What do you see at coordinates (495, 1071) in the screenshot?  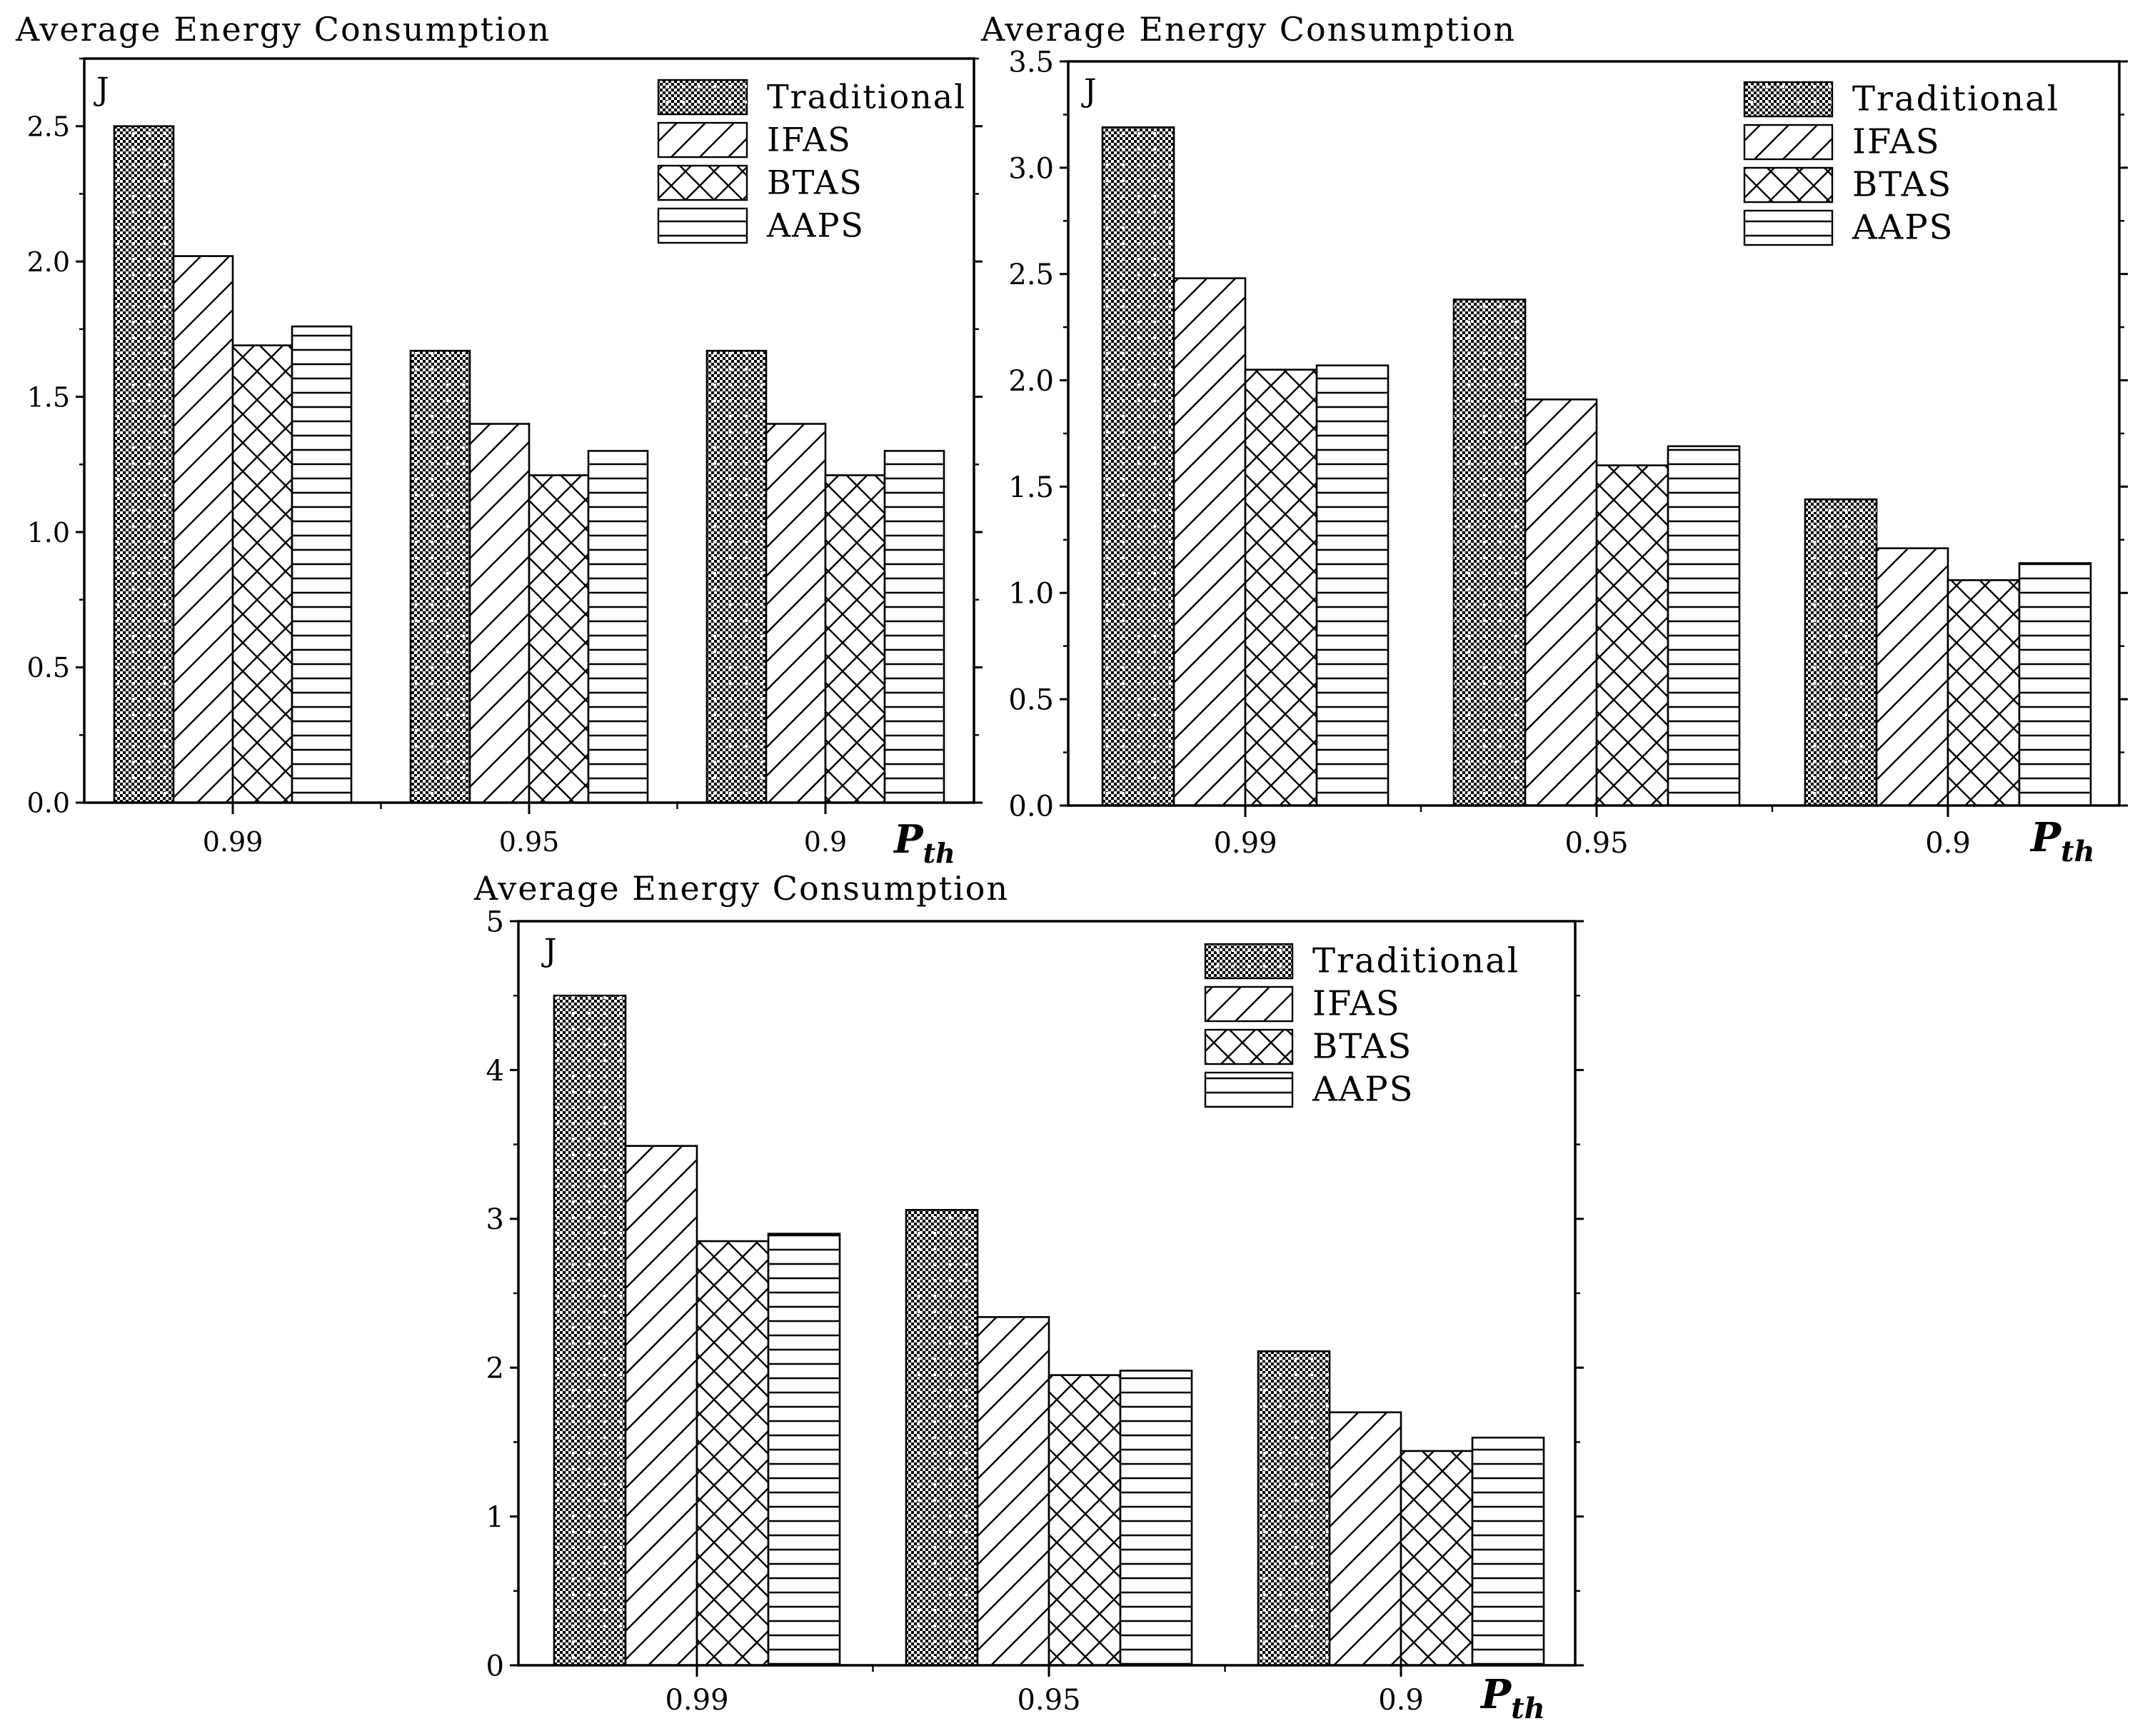 I see `y-tick-label: 4` at bounding box center [495, 1071].